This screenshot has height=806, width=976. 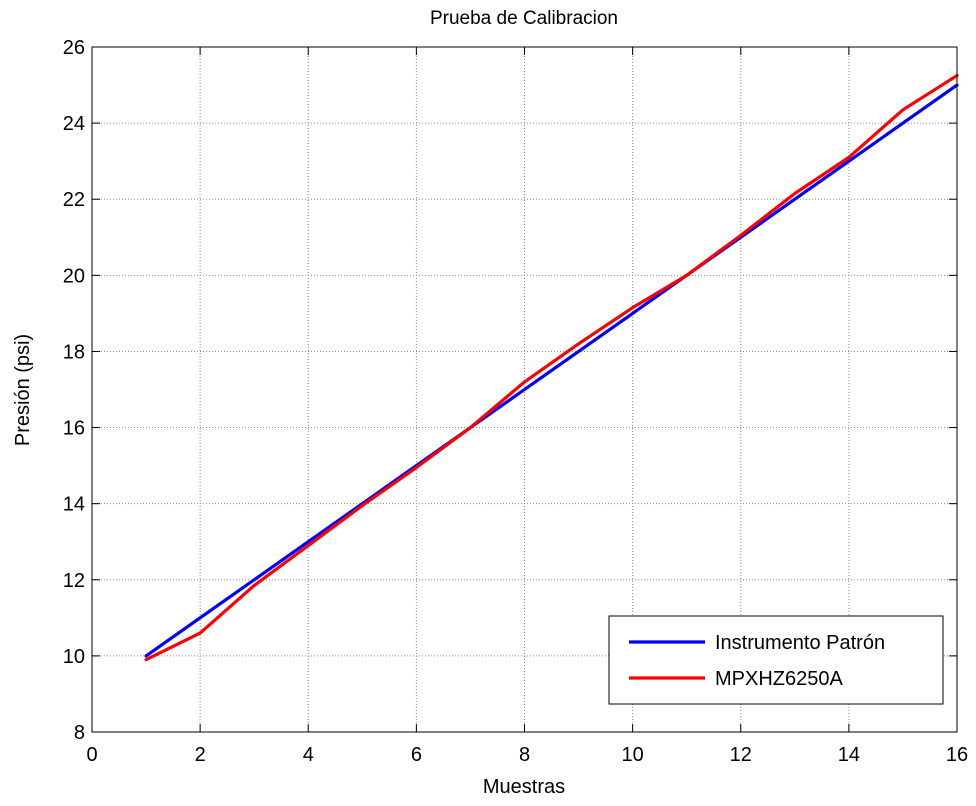 I want to click on x-tick-label: 16, so click(x=957, y=755).